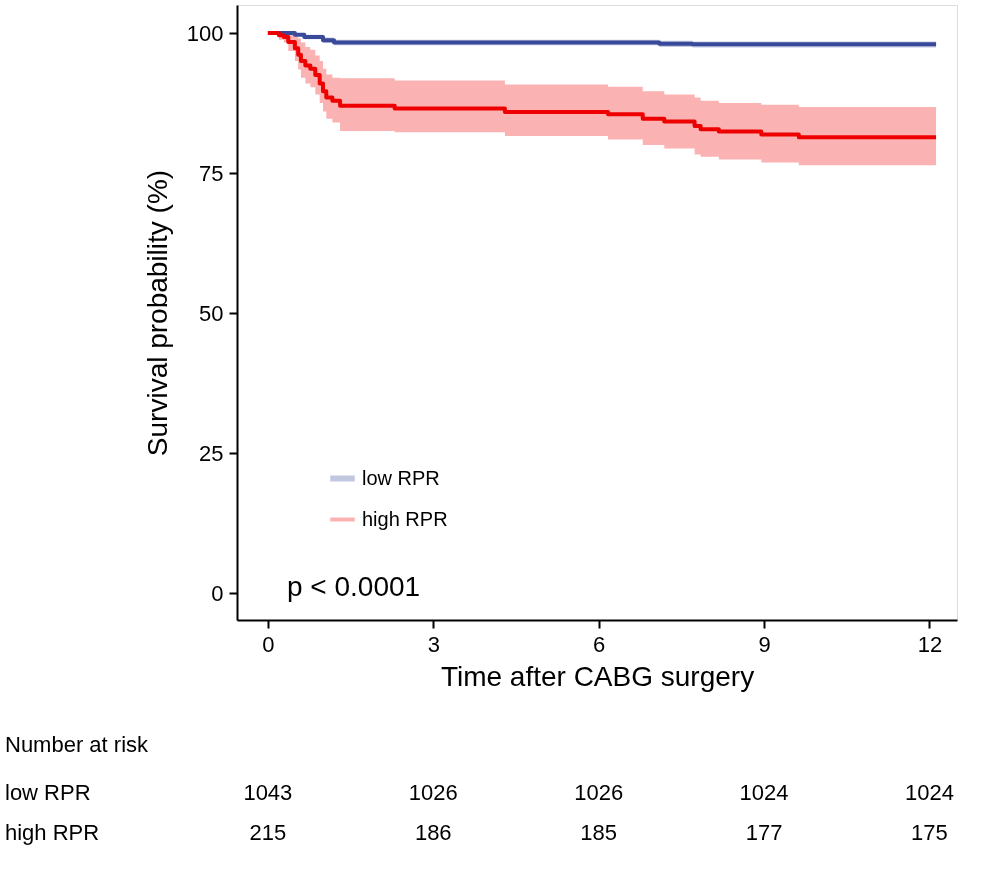  What do you see at coordinates (157, 313) in the screenshot?
I see `y-axis-title: Survival probability (%)` at bounding box center [157, 313].